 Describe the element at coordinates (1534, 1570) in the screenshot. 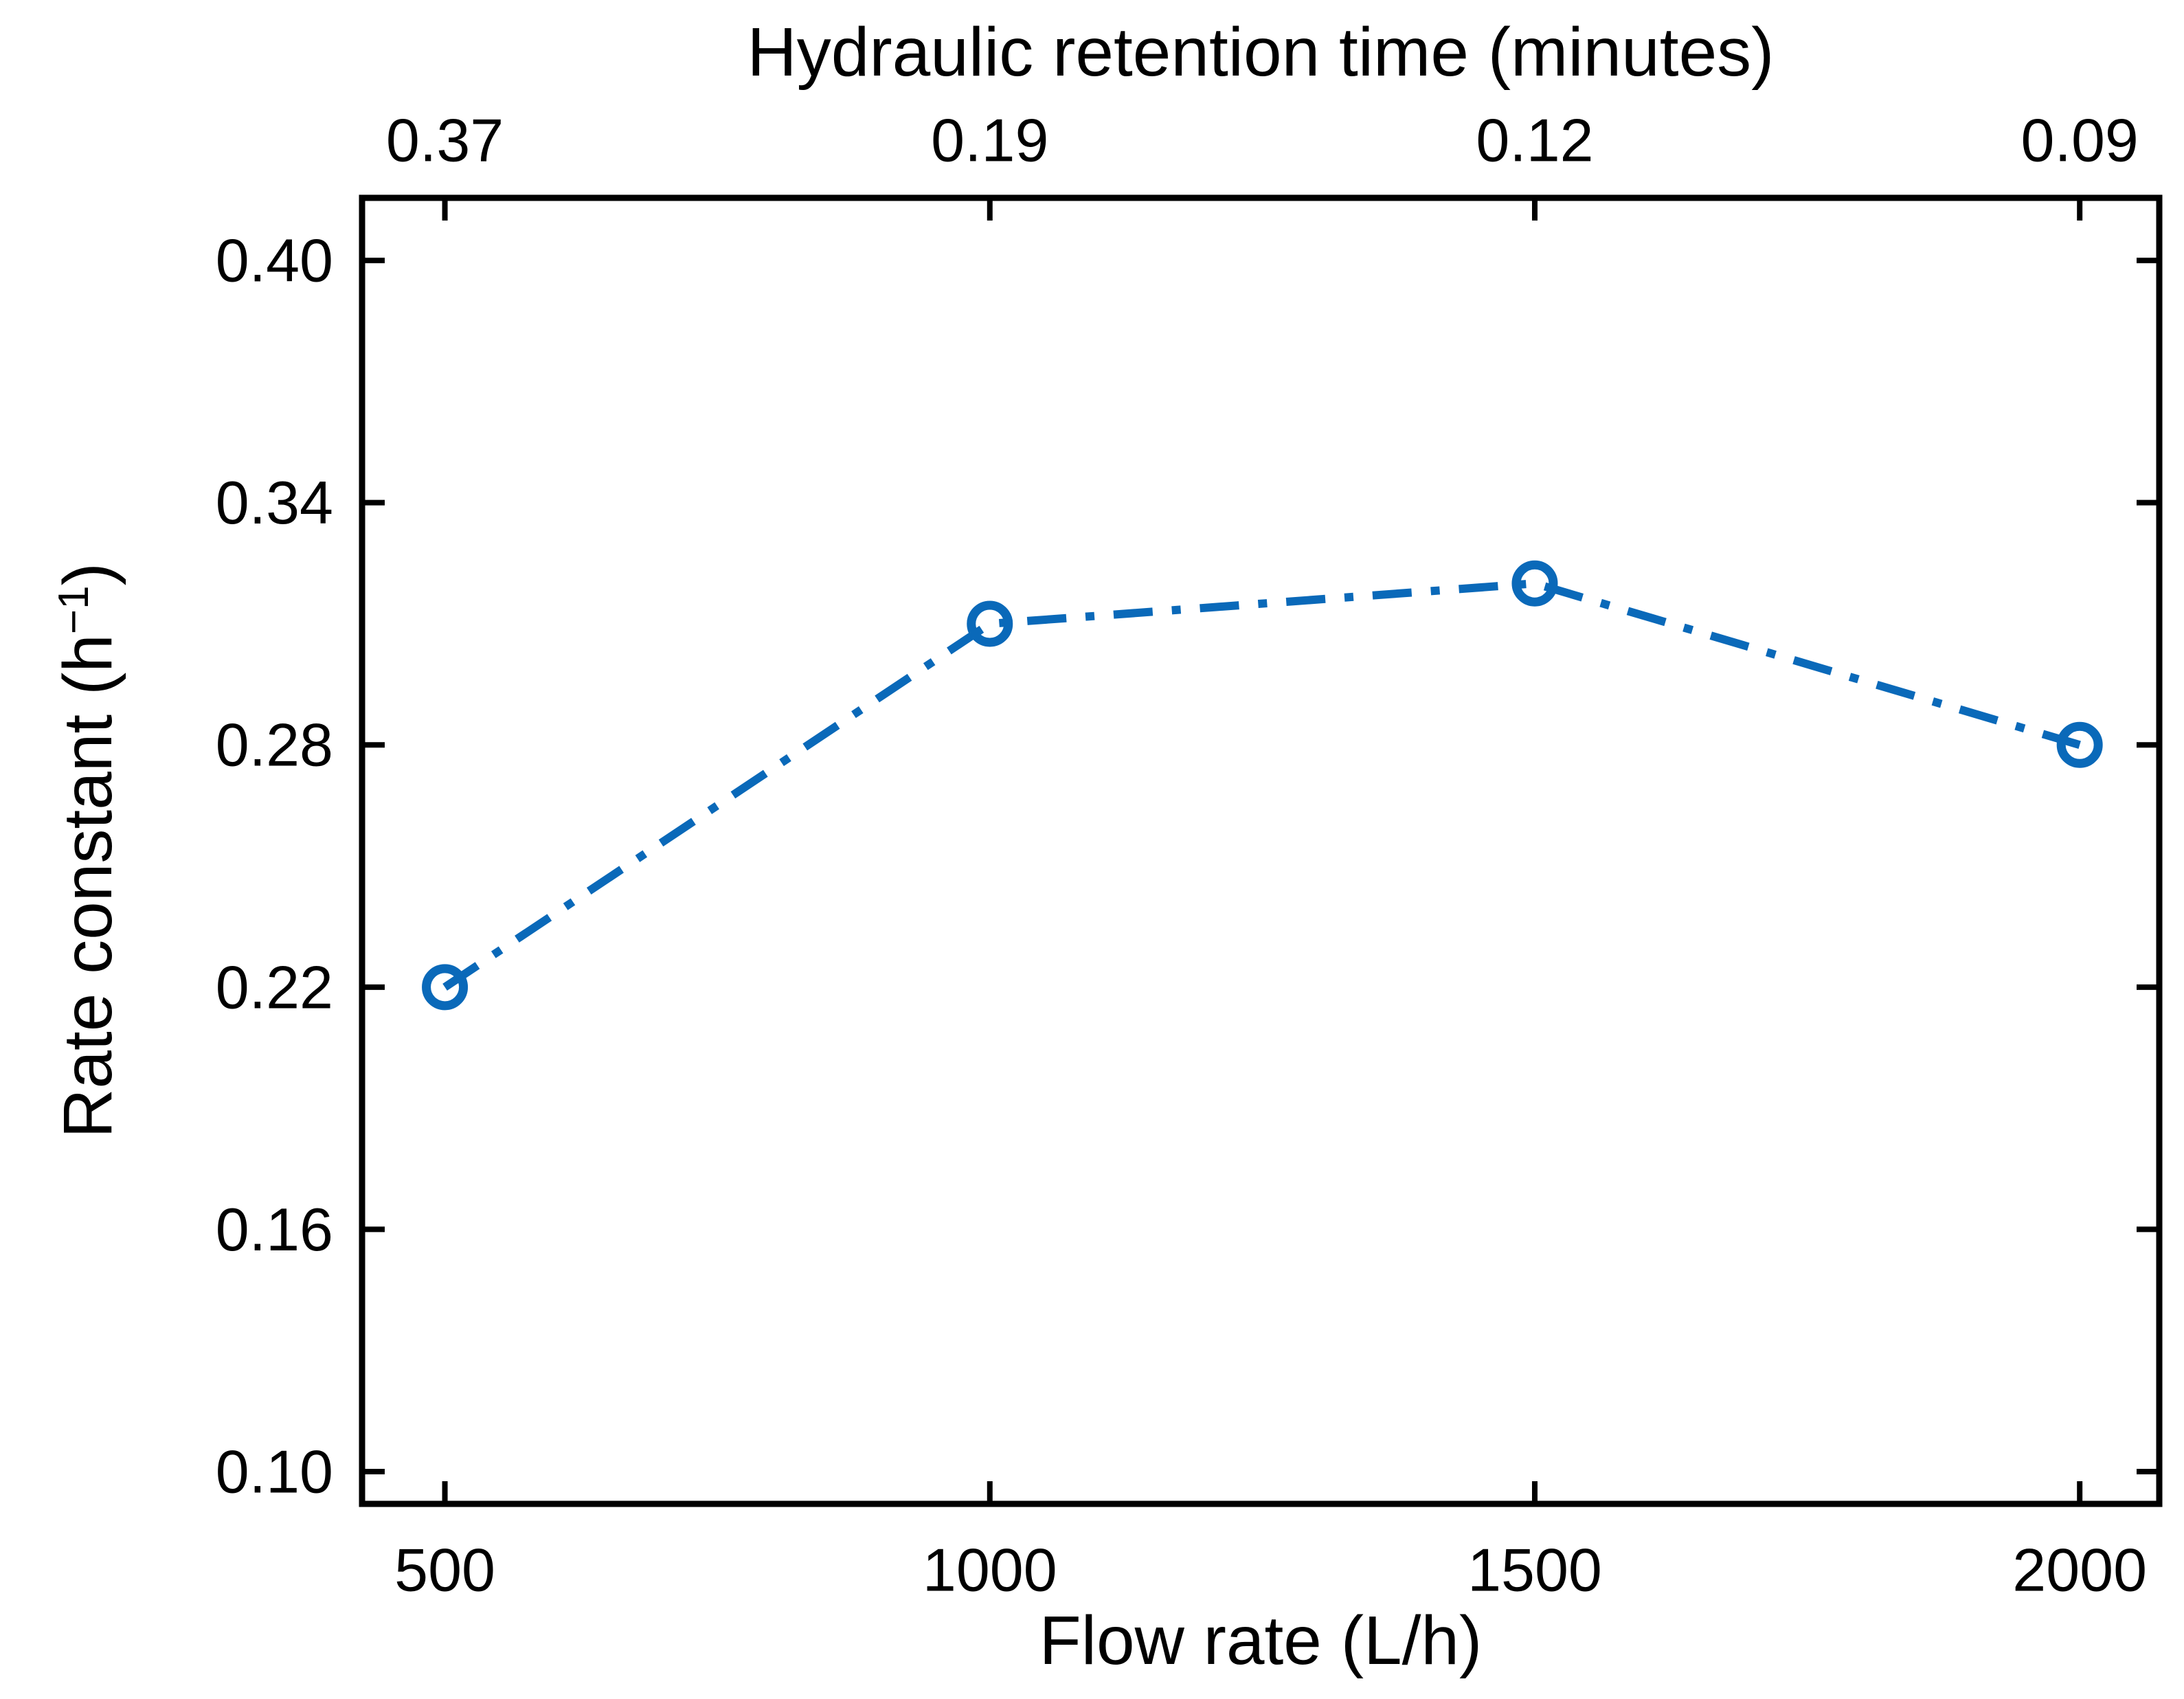

I see `x-tick-label: 1500` at that location.